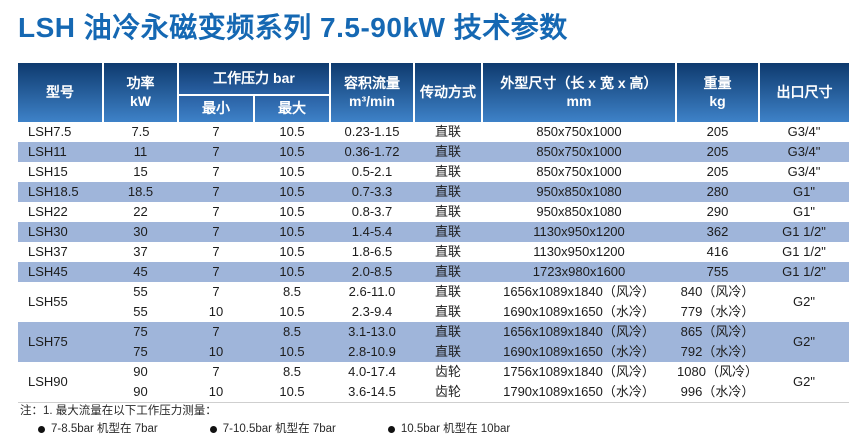  Describe the element at coordinates (372, 371) in the screenshot. I see `cell-flow: 4.0-17.4` at that location.